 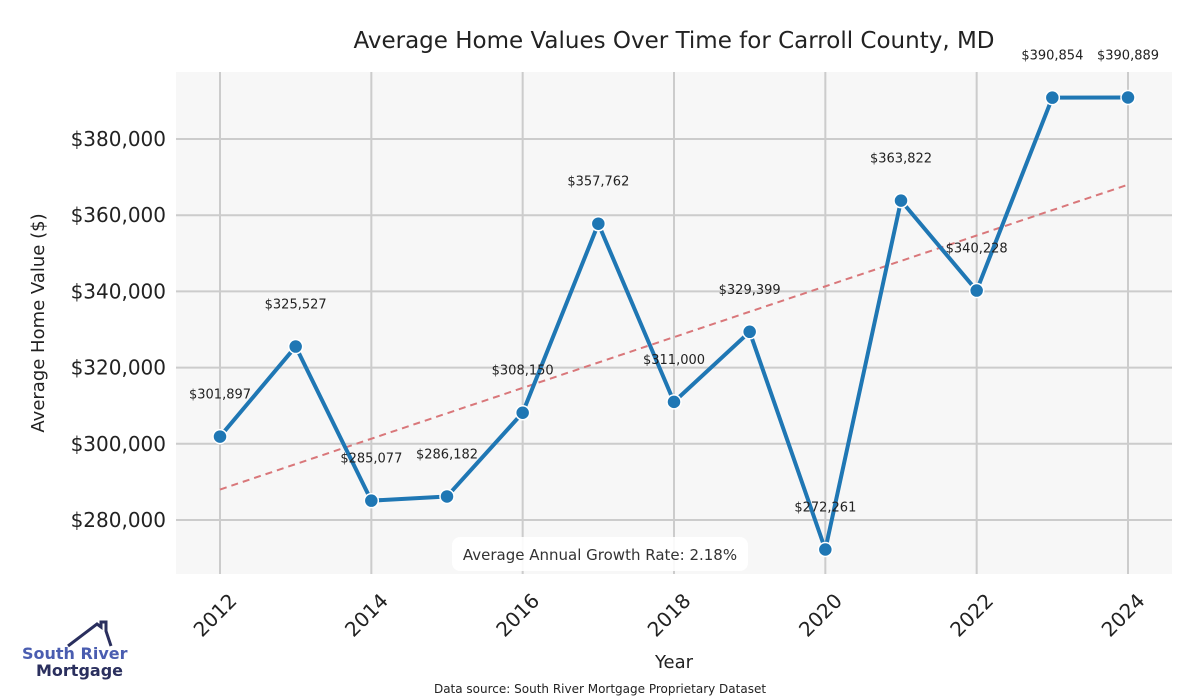 What do you see at coordinates (977, 249) in the screenshot?
I see `data-label: $340,228` at bounding box center [977, 249].